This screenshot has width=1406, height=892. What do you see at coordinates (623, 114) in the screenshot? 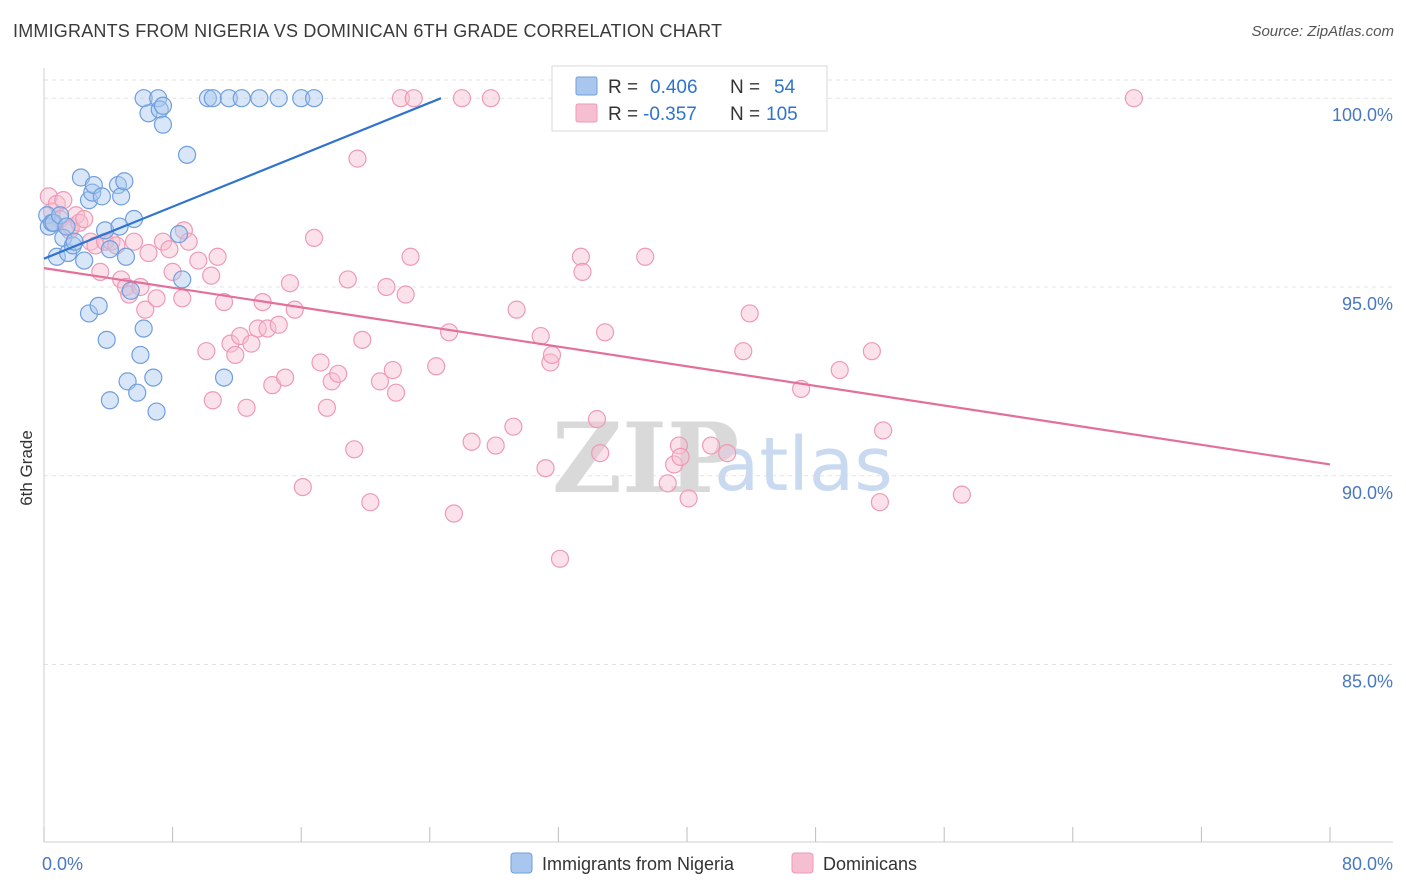
I see `legend-r-label-2: R =` at bounding box center [623, 114].